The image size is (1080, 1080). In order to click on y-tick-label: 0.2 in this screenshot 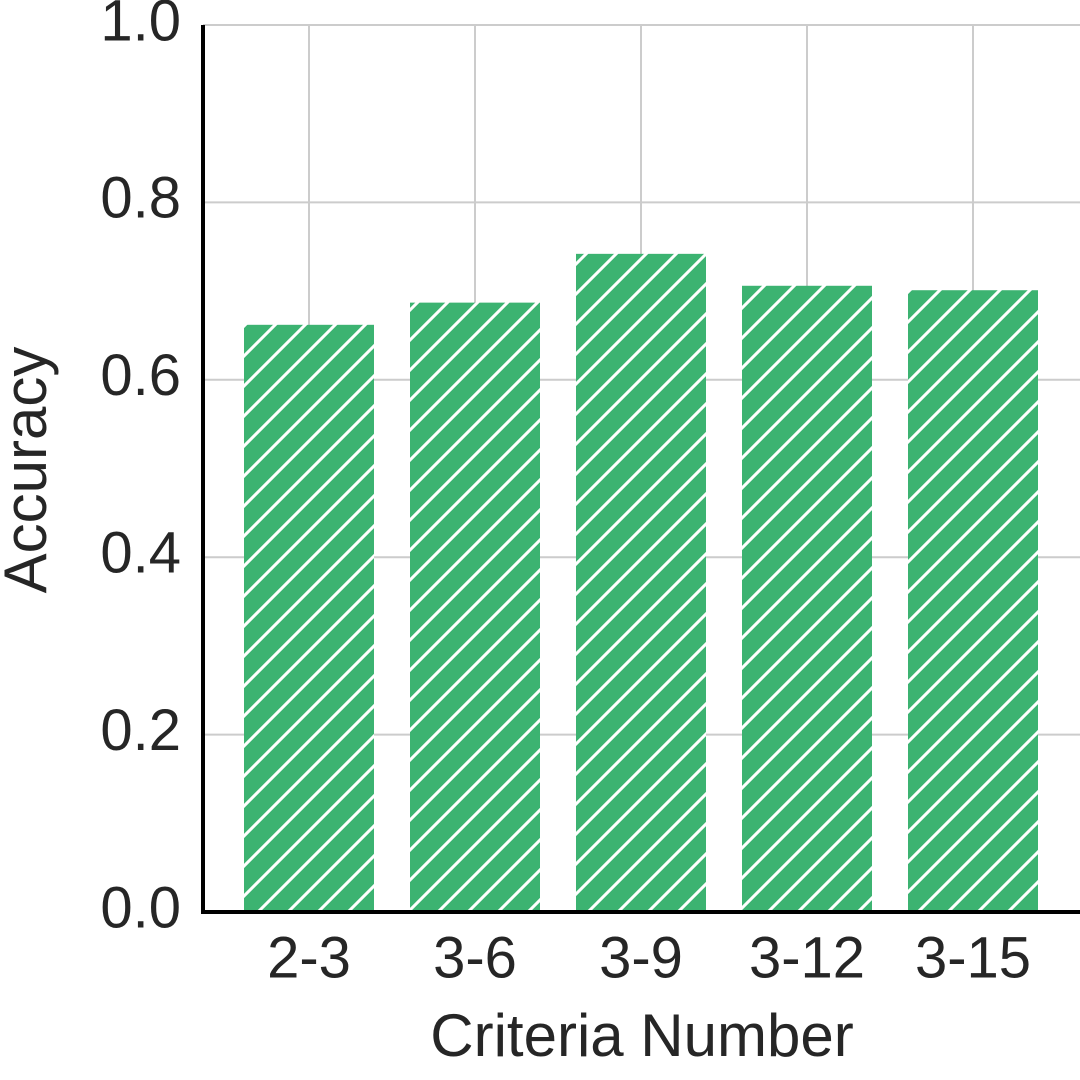, I will do `click(140, 730)`.